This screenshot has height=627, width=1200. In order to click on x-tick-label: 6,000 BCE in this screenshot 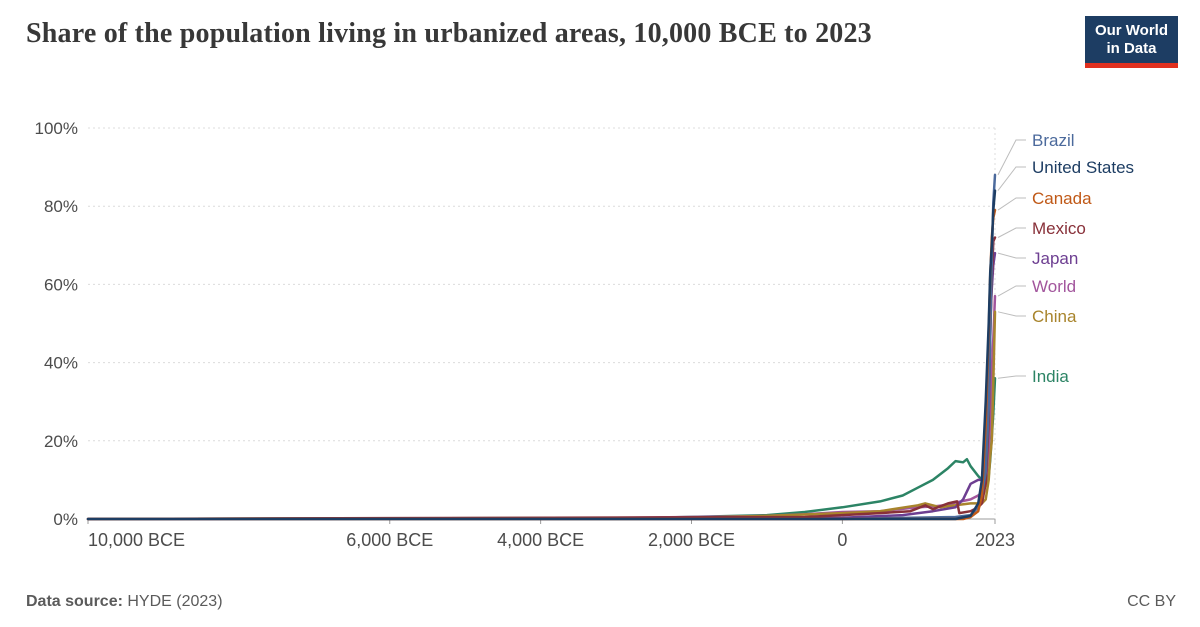, I will do `click(389, 540)`.